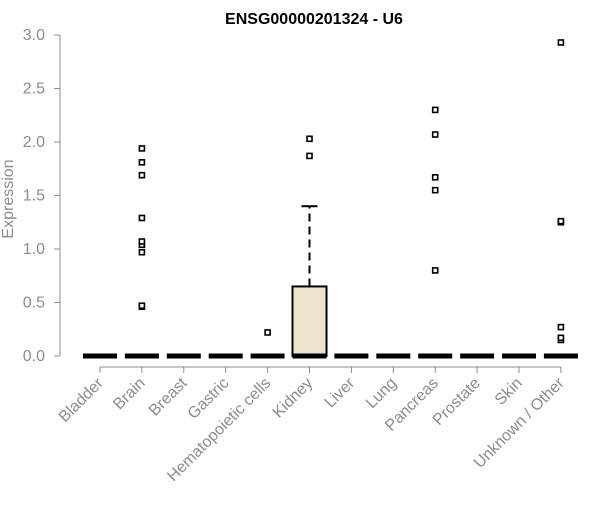 This screenshot has width=600, height=505. What do you see at coordinates (381, 393) in the screenshot?
I see `x-tick-label: Lung` at bounding box center [381, 393].